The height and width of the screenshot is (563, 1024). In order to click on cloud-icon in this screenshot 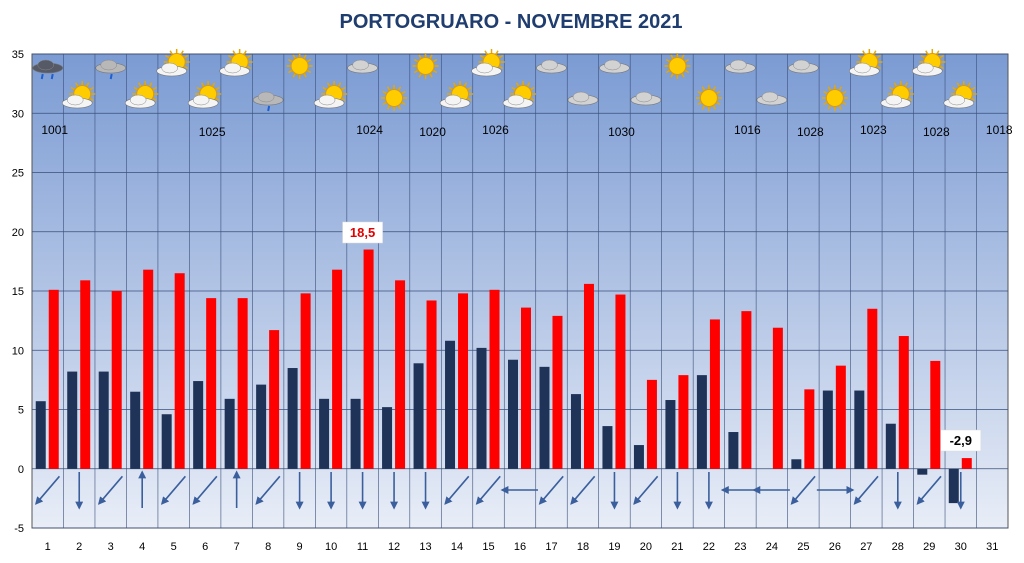, I will do `click(772, 98)`.